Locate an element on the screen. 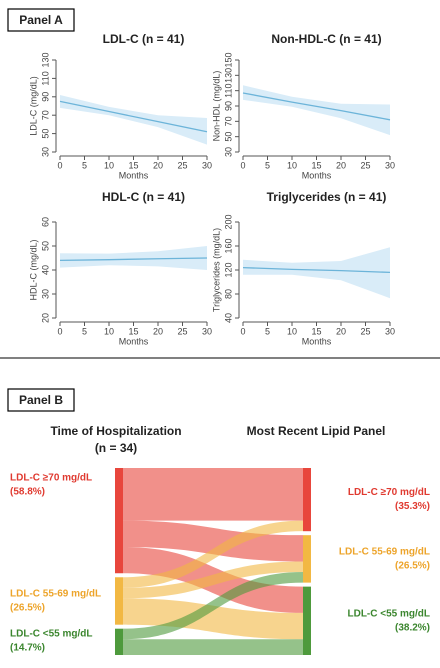 This screenshot has width=440, height=668. chart-title: HDL-C (n = 41) is located at coordinates (143, 197).